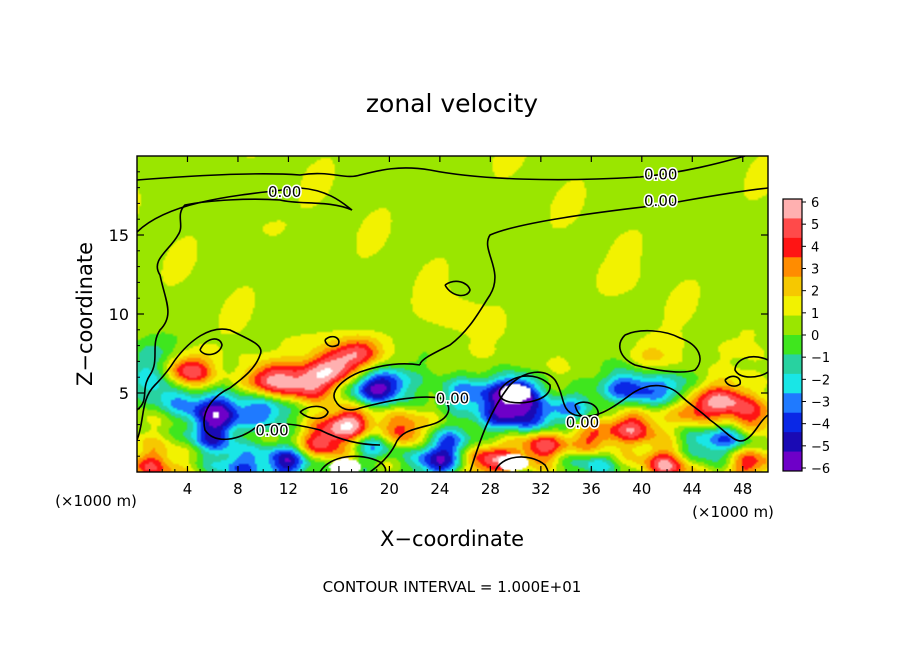  I want to click on x-tick-label: 24, so click(439, 489).